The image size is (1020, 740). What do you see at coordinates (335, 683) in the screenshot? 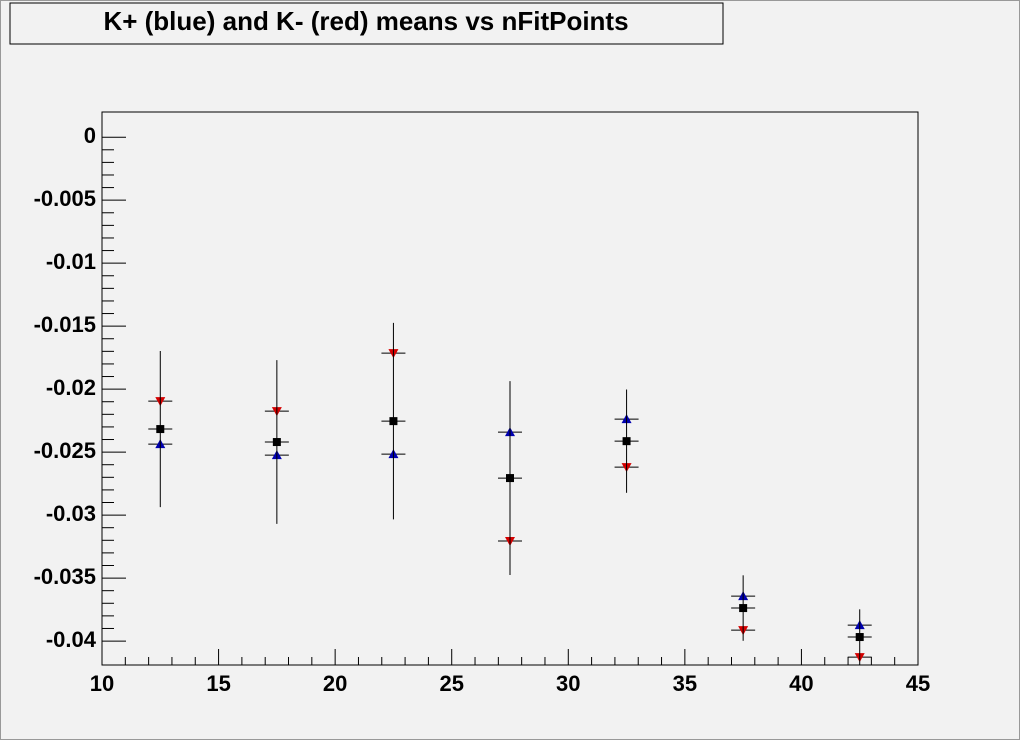
I see `x-tick-label: 20` at bounding box center [335, 683].